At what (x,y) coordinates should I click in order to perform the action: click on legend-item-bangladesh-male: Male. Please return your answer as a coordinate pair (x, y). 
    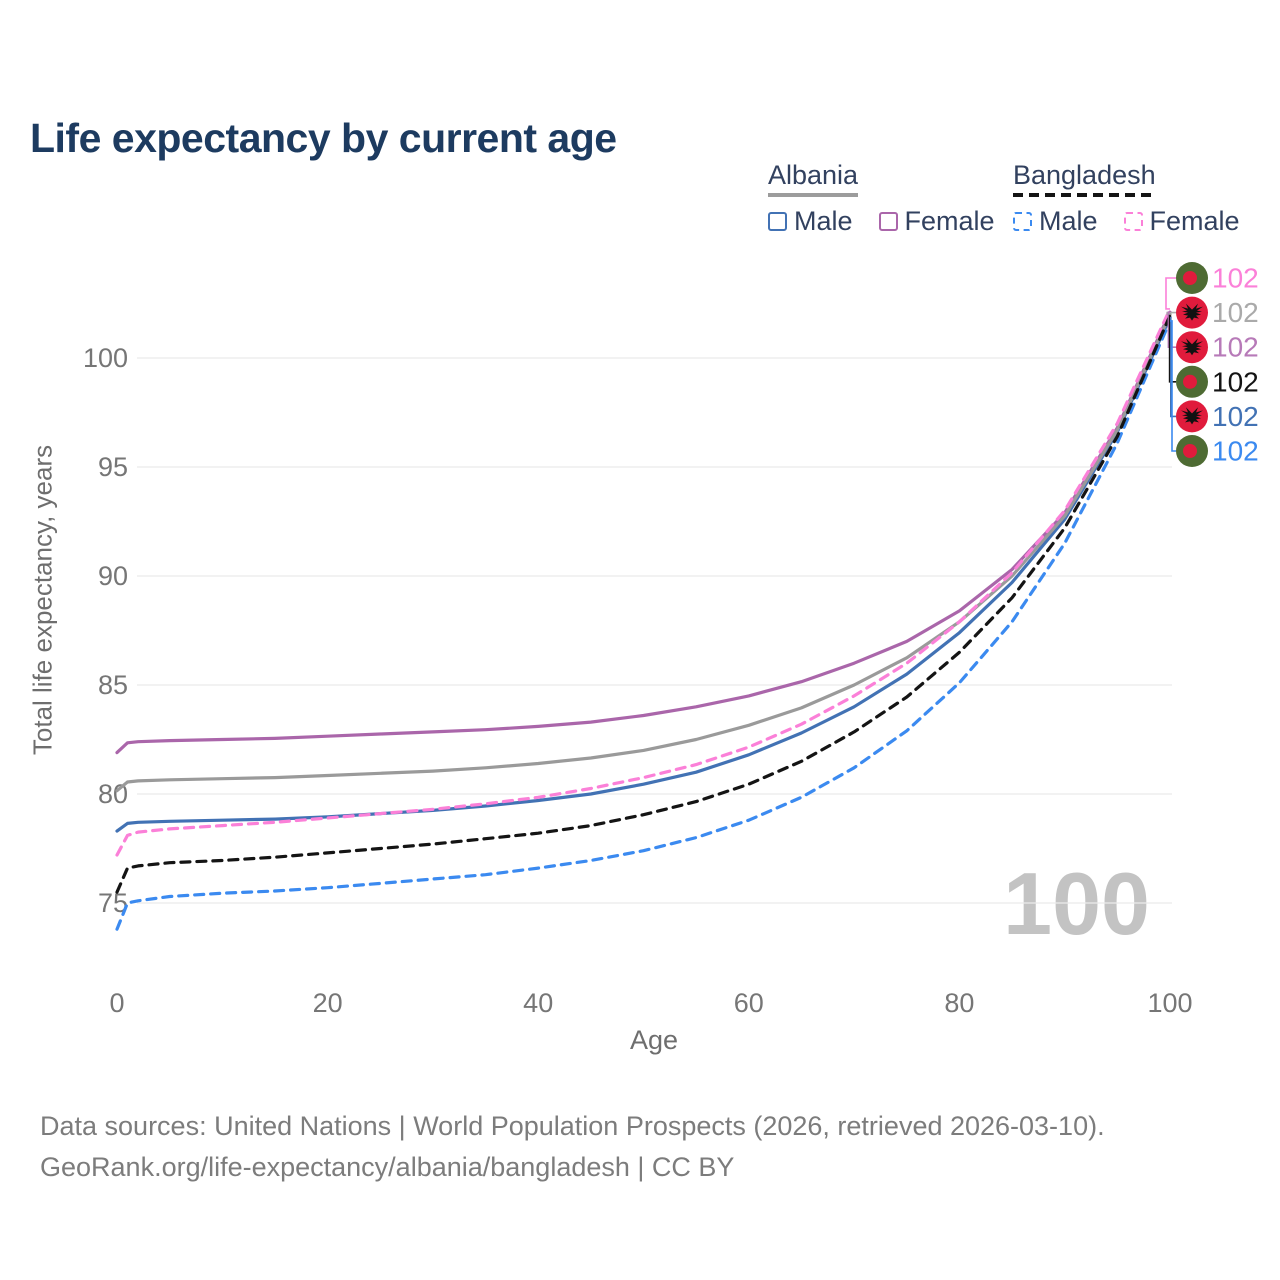
    Looking at the image, I should click on (1055, 221).